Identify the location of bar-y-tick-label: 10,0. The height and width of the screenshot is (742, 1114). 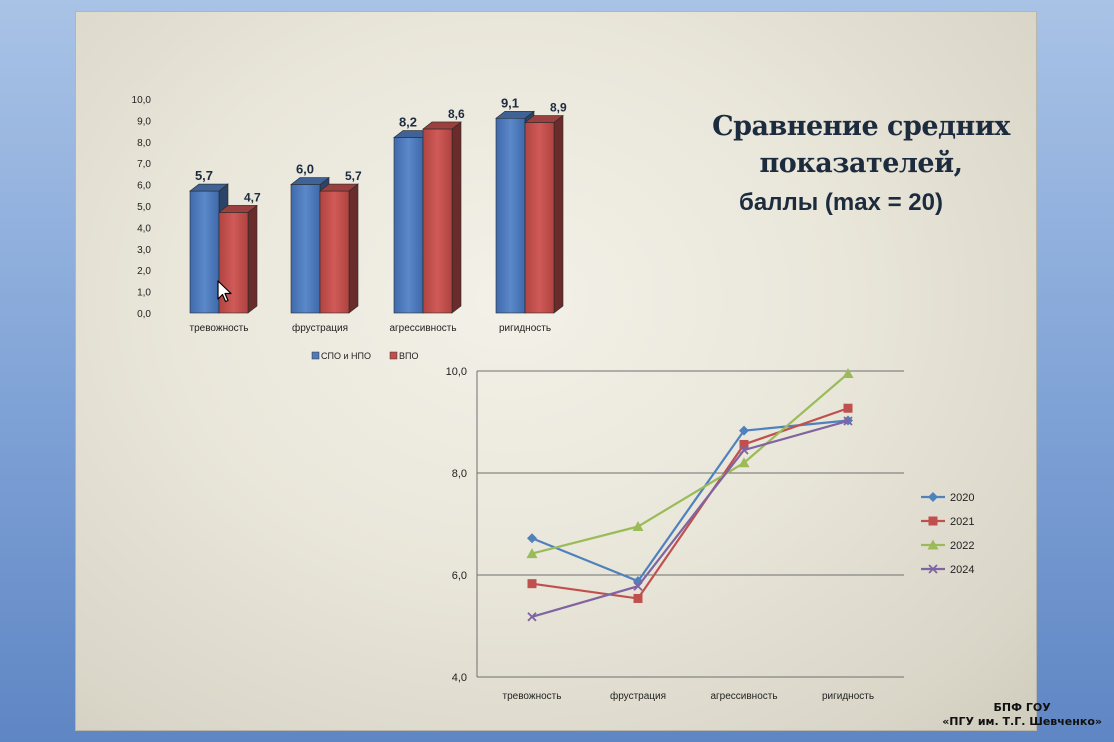
(142, 100).